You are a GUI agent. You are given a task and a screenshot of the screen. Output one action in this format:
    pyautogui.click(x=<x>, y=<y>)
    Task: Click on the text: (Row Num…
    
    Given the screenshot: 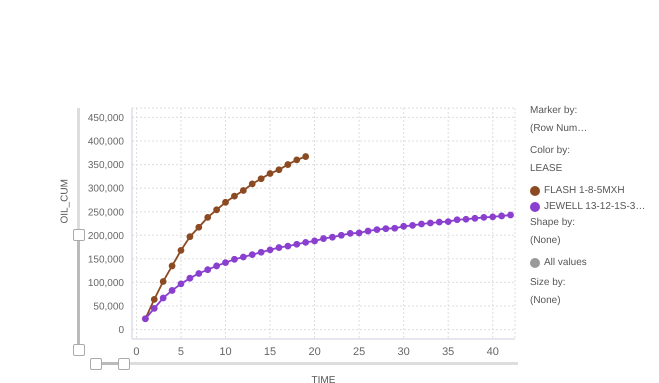 What is the action you would take?
    pyautogui.click(x=559, y=129)
    